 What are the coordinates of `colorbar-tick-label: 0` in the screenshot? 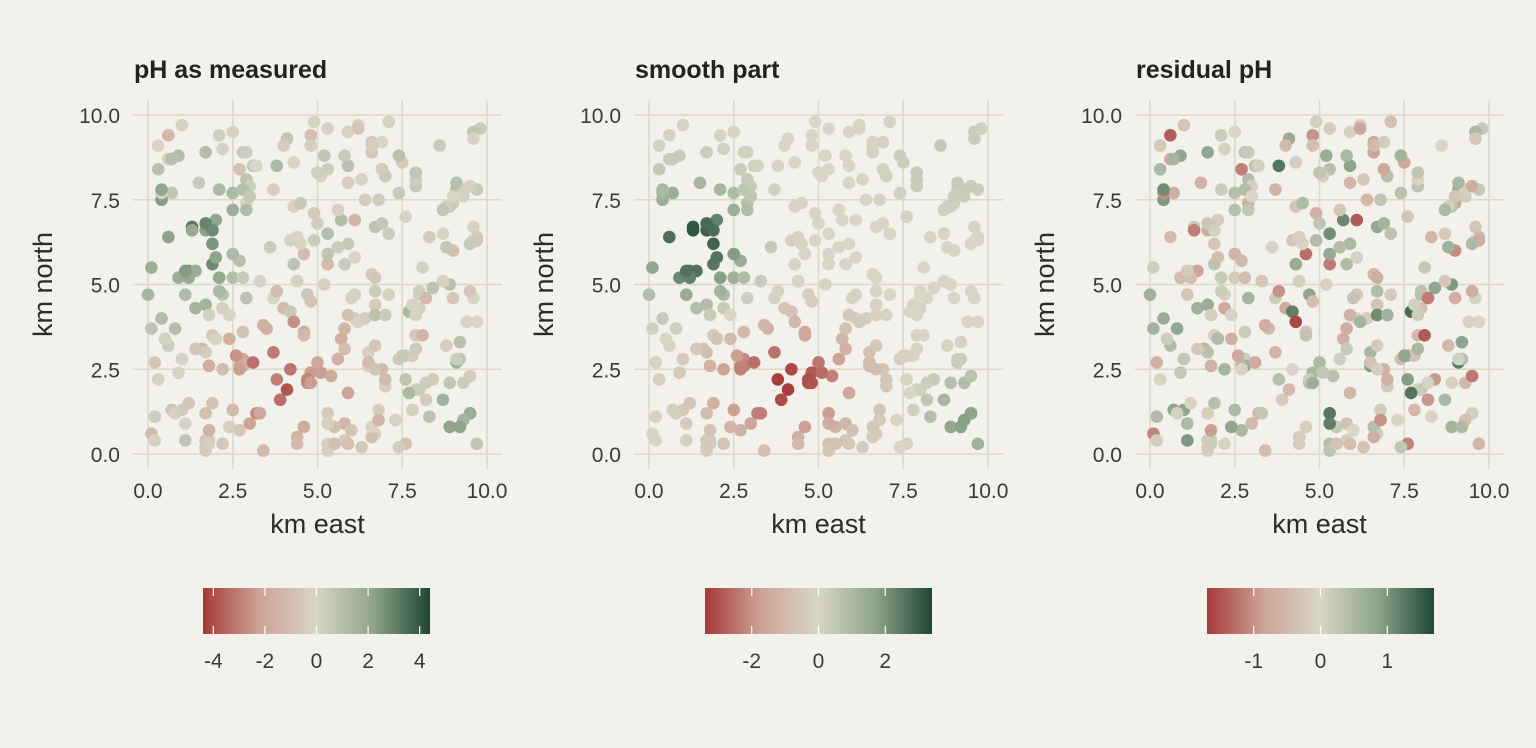 It's located at (819, 661).